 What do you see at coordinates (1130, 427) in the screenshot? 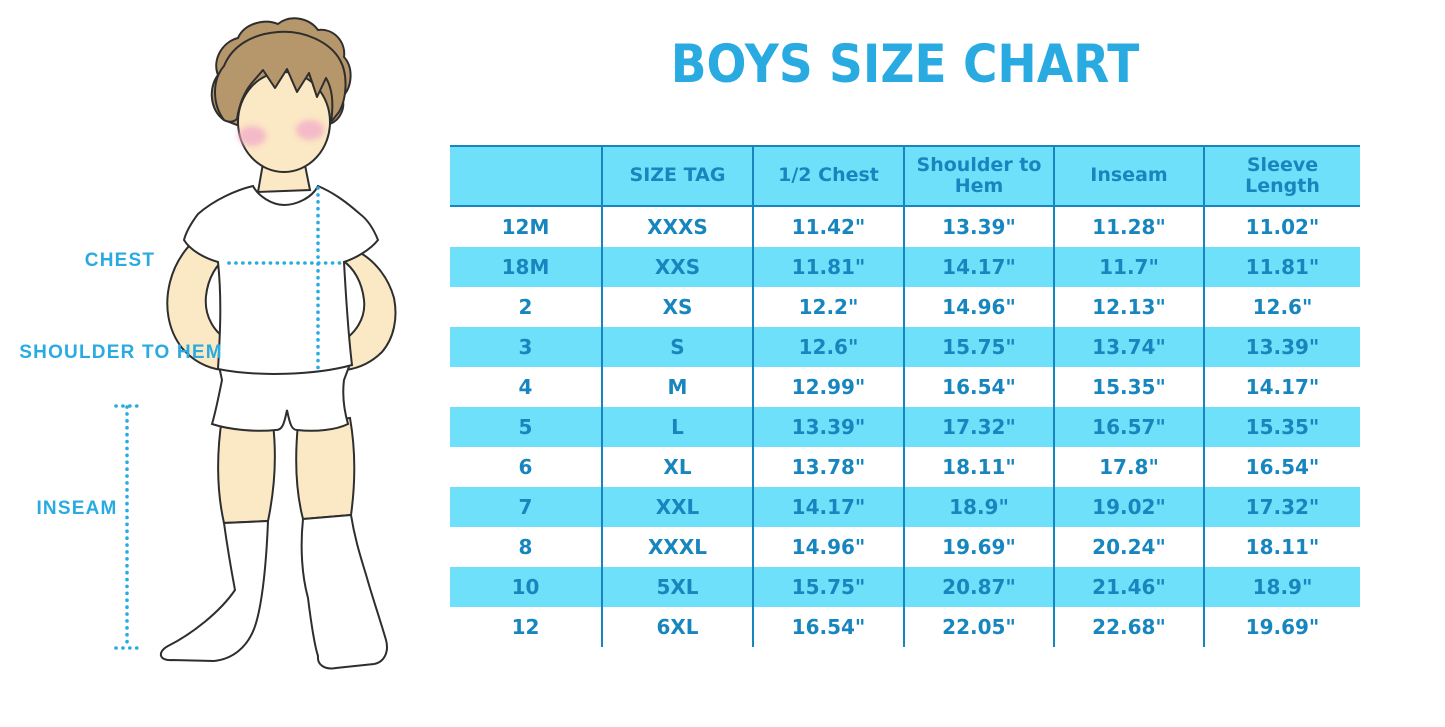
I see `measurement-cell: 16.57"` at bounding box center [1130, 427].